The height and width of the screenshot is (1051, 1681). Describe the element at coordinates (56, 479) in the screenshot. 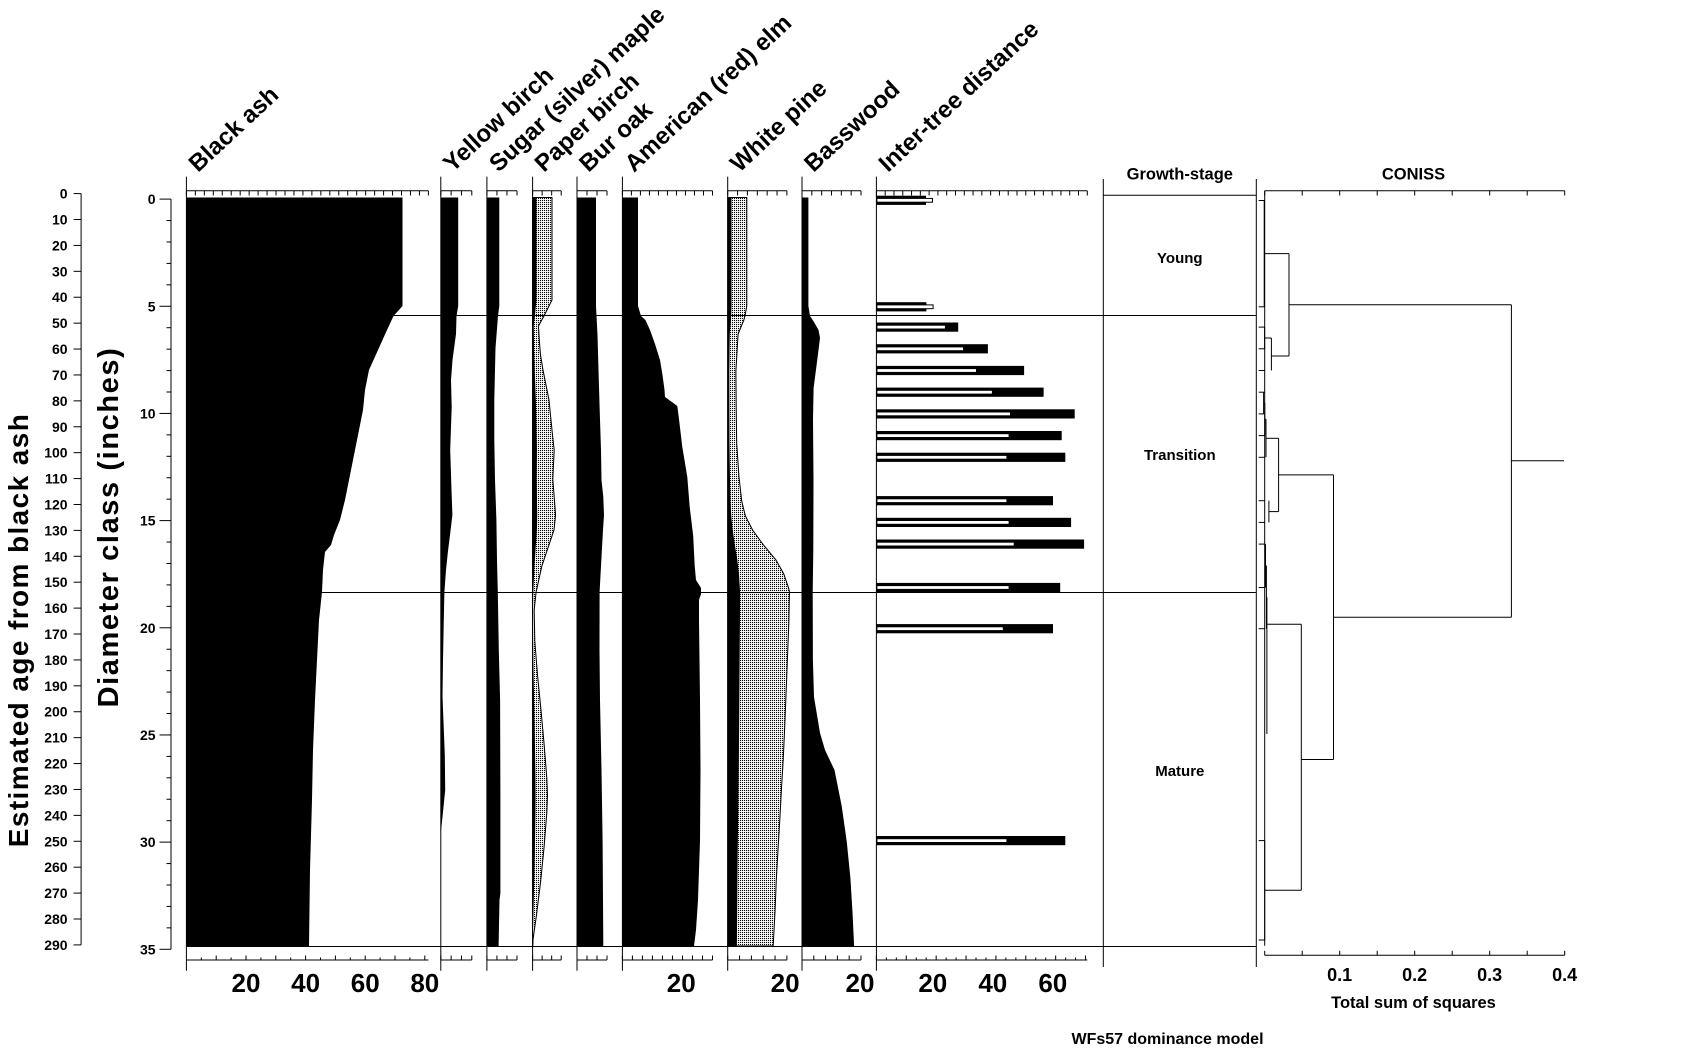

I see `svg-text: 110` at that location.